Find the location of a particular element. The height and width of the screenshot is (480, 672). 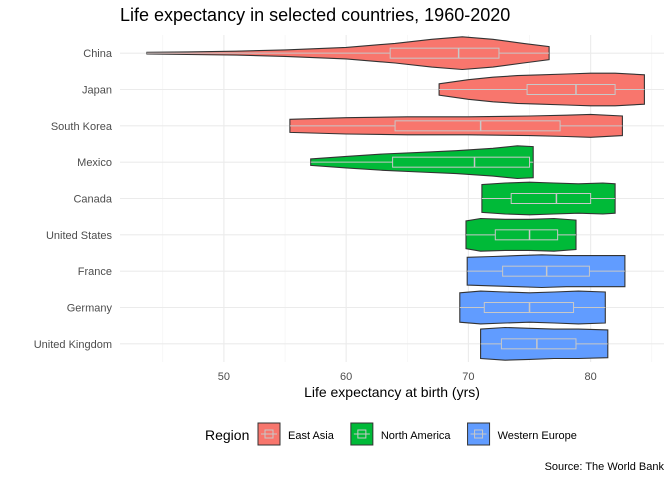

violin-united-states is located at coordinates (521, 234).